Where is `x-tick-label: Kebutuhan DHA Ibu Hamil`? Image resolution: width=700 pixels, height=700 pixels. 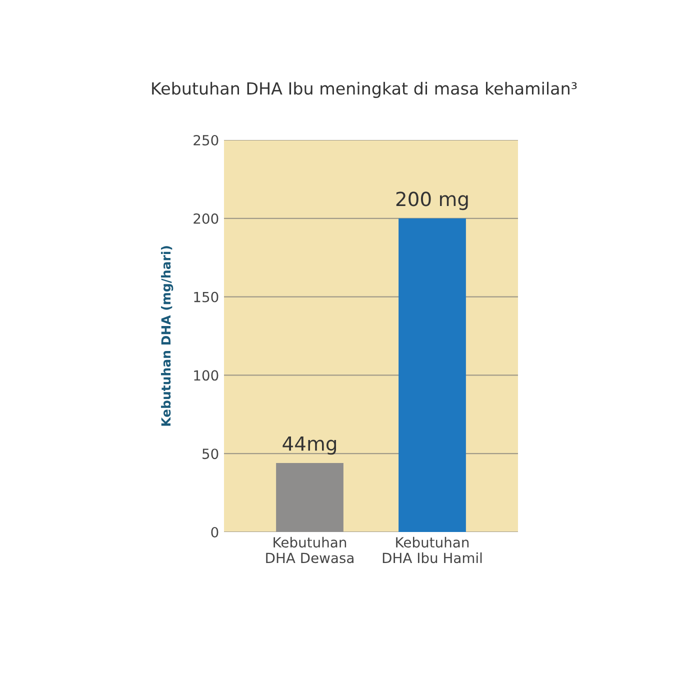
x-tick-label: Kebutuhan DHA Ibu Hamil is located at coordinates (432, 550).